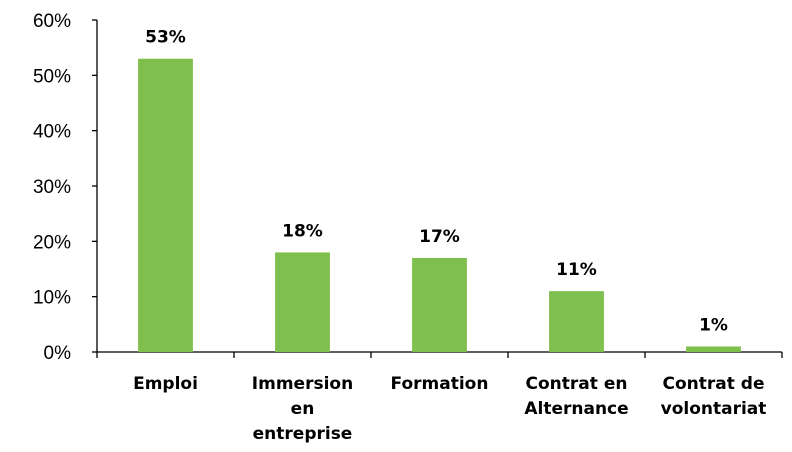 The image size is (792, 452). I want to click on y-tick-label: 50%, so click(52, 76).